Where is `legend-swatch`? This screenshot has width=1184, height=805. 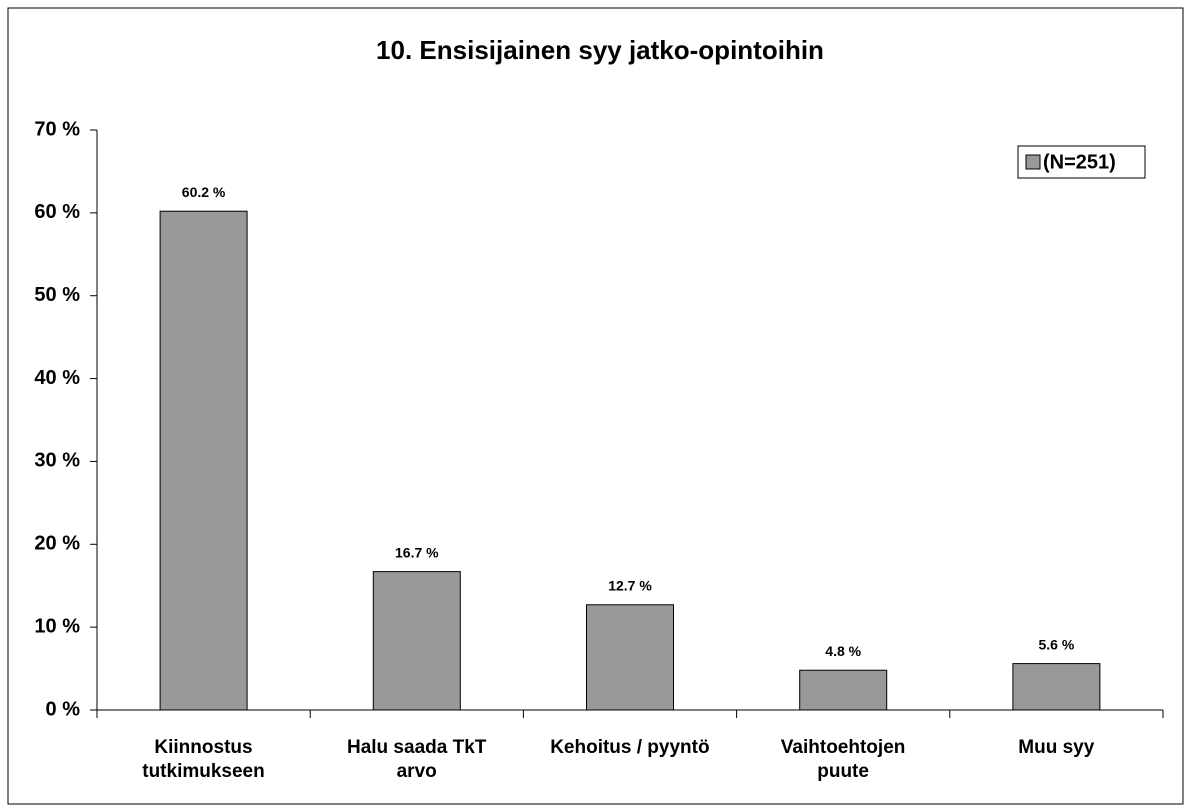
legend-swatch is located at coordinates (1033, 162).